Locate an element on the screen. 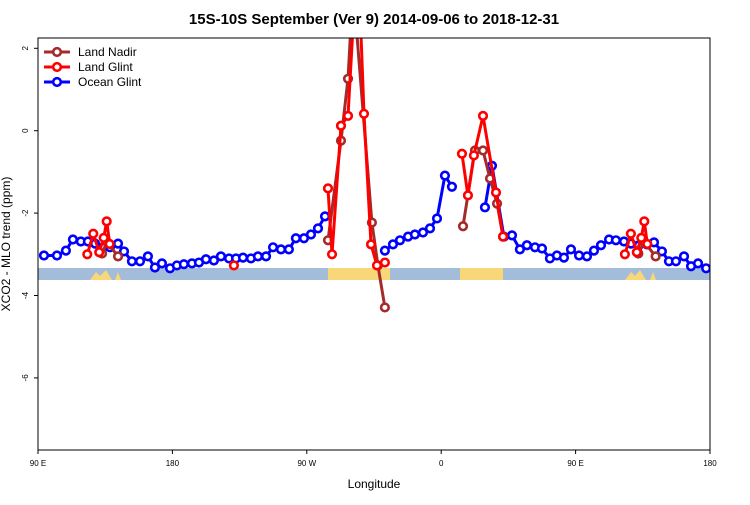  legend-label: Land Nadir is located at coordinates (107, 52).